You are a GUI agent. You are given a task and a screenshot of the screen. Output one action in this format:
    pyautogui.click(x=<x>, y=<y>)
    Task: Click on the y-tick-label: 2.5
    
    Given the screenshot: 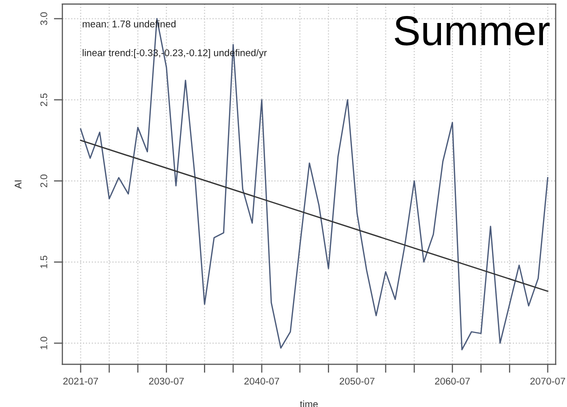 What is the action you would take?
    pyautogui.click(x=44, y=99)
    